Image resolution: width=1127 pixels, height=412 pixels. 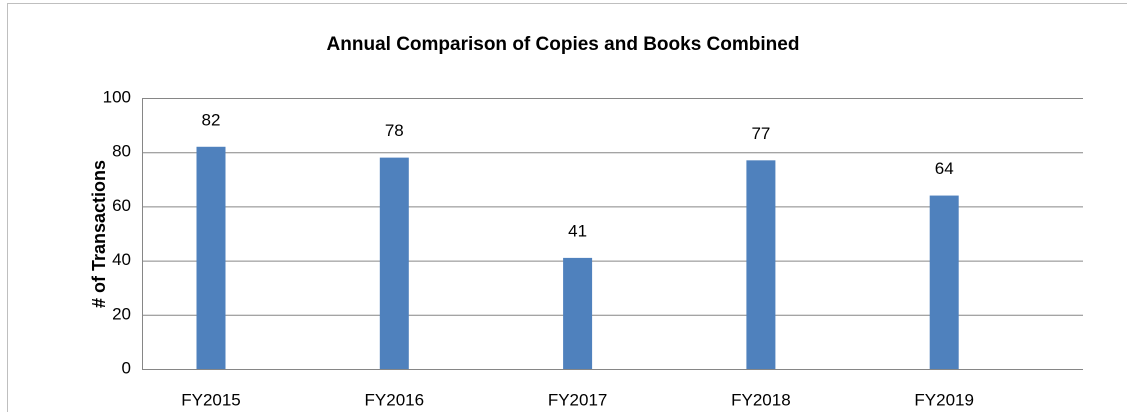 What do you see at coordinates (761, 399) in the screenshot?
I see `x-tick-label: FY2018` at bounding box center [761, 399].